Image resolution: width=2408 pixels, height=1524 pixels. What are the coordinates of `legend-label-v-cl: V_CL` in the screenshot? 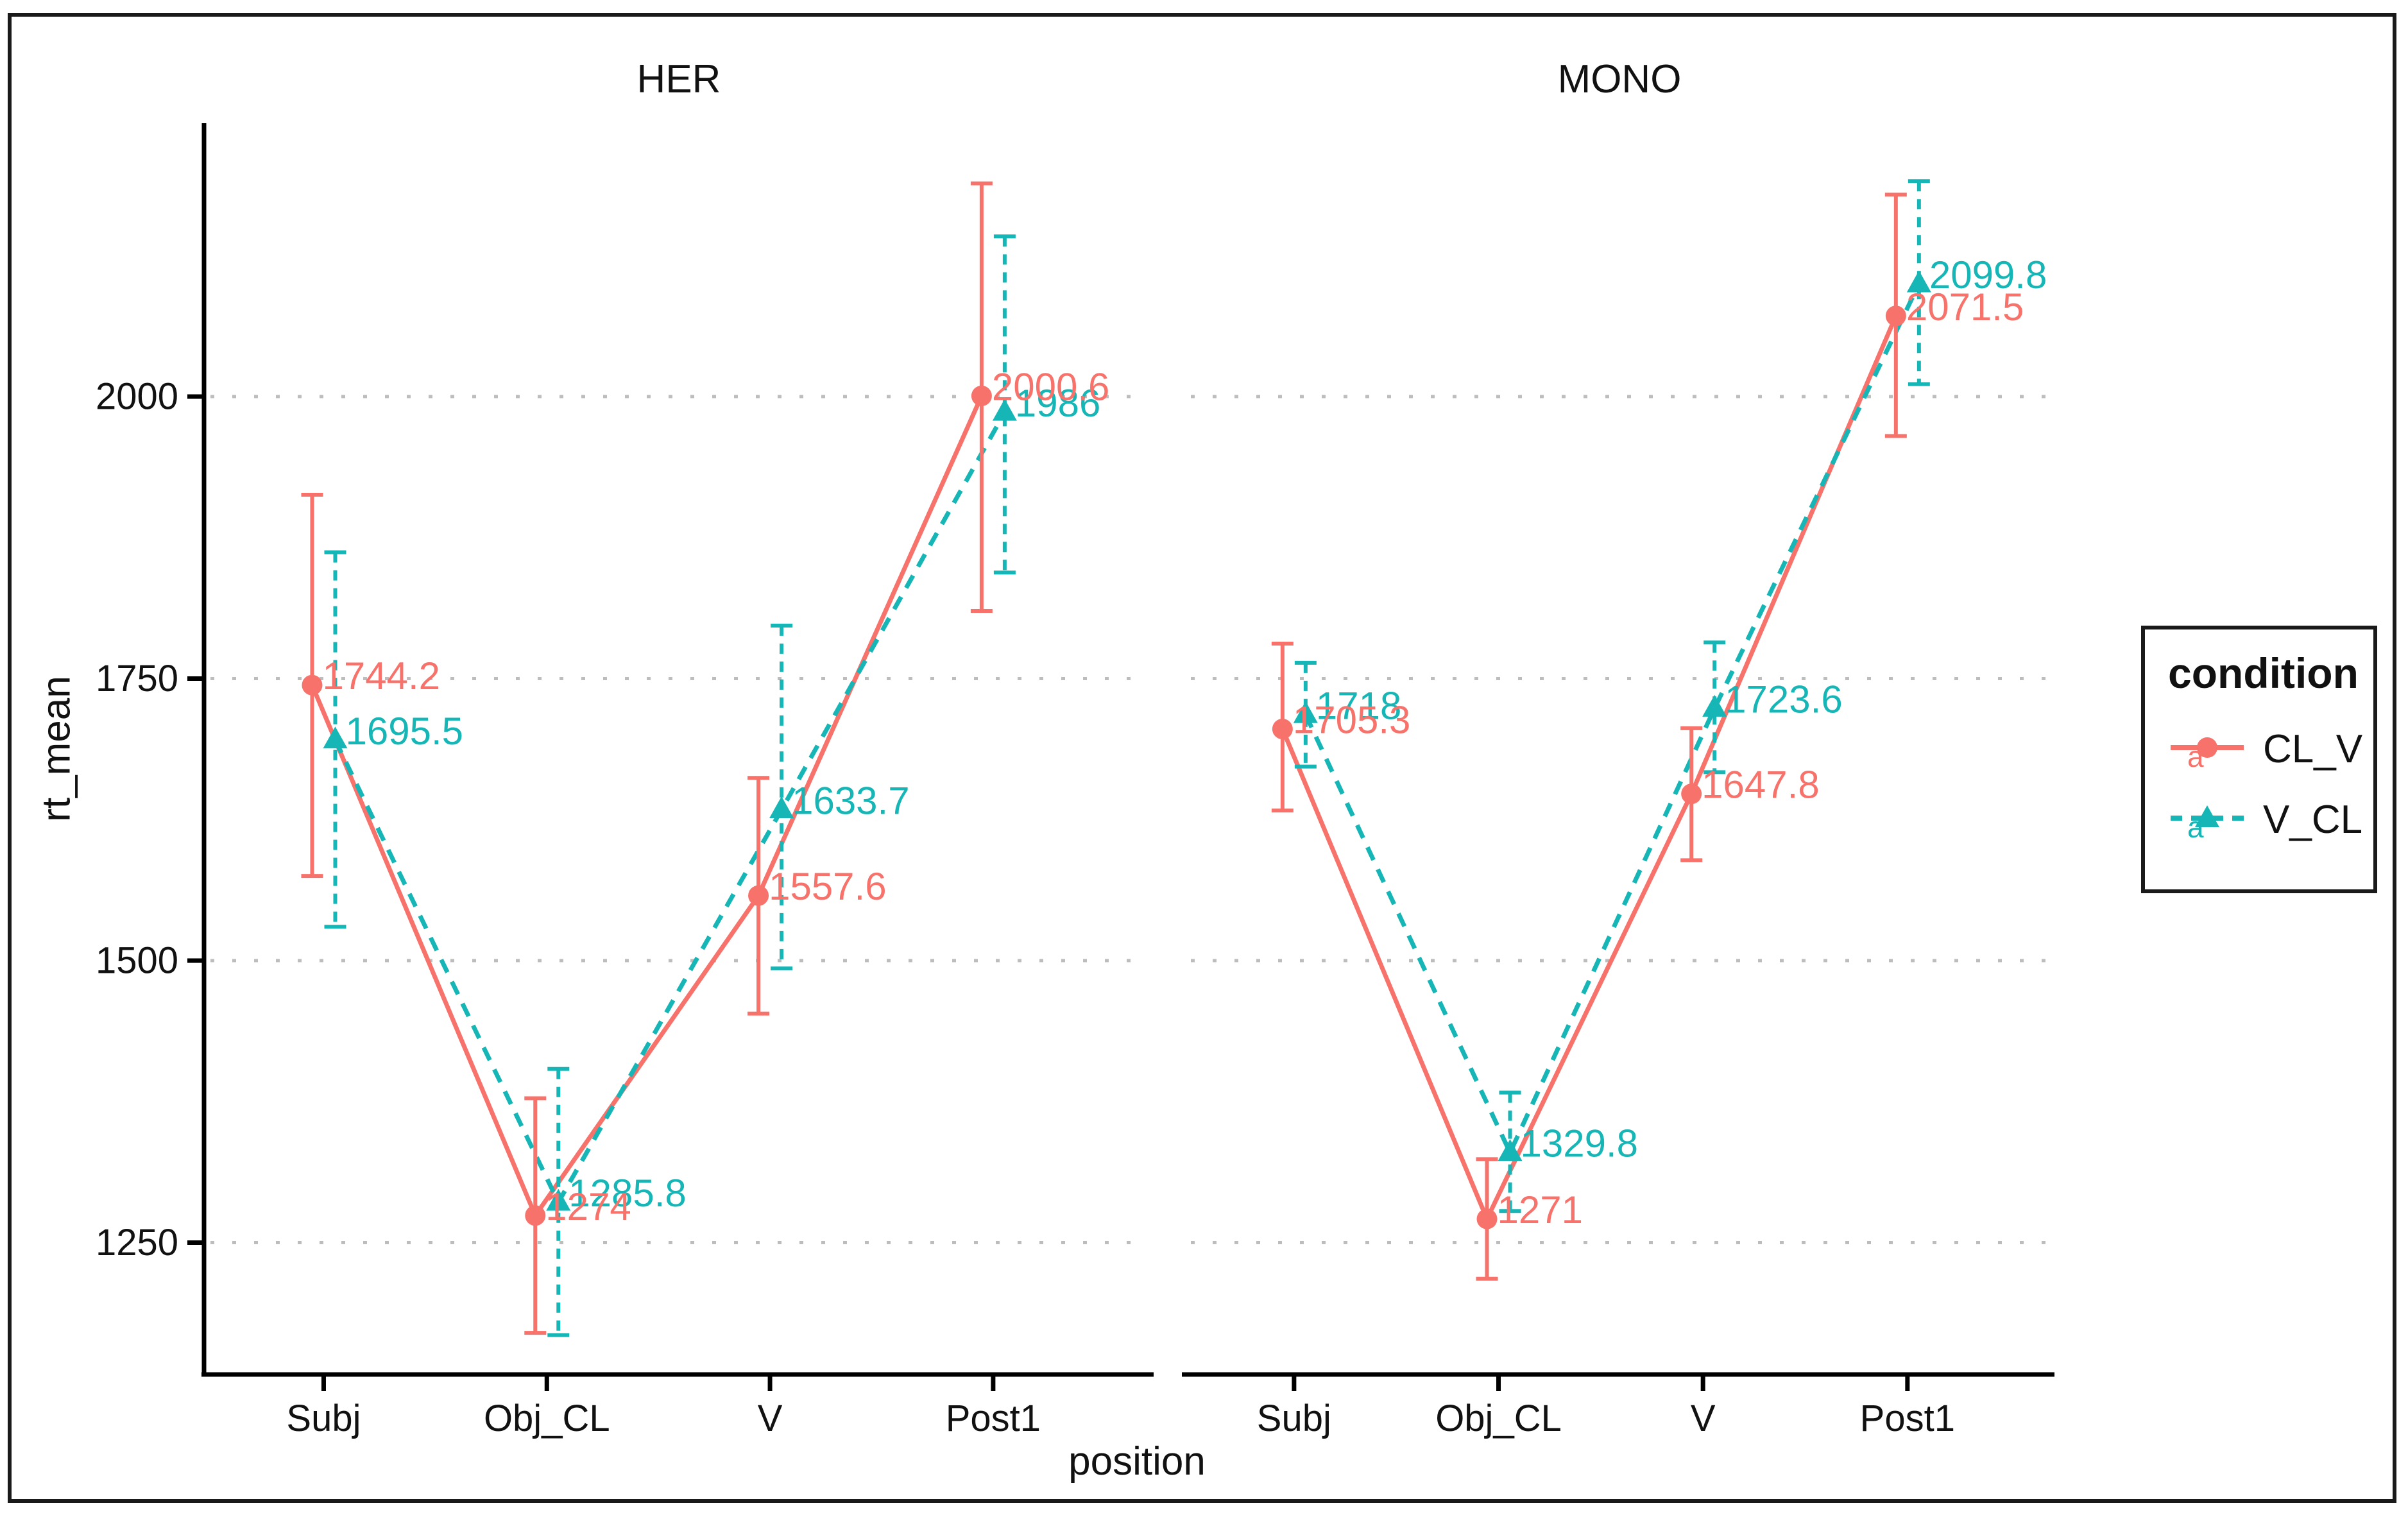 It's located at (2313, 819).